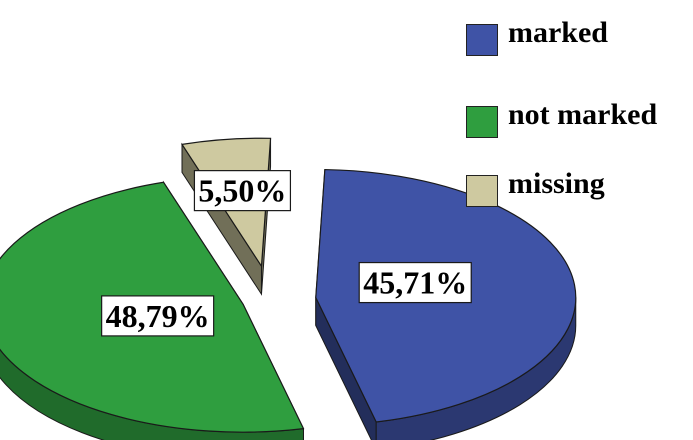 This screenshot has height=440, width=693. What do you see at coordinates (583, 114) in the screenshot?
I see `legend-label-not-marked: not marked` at bounding box center [583, 114].